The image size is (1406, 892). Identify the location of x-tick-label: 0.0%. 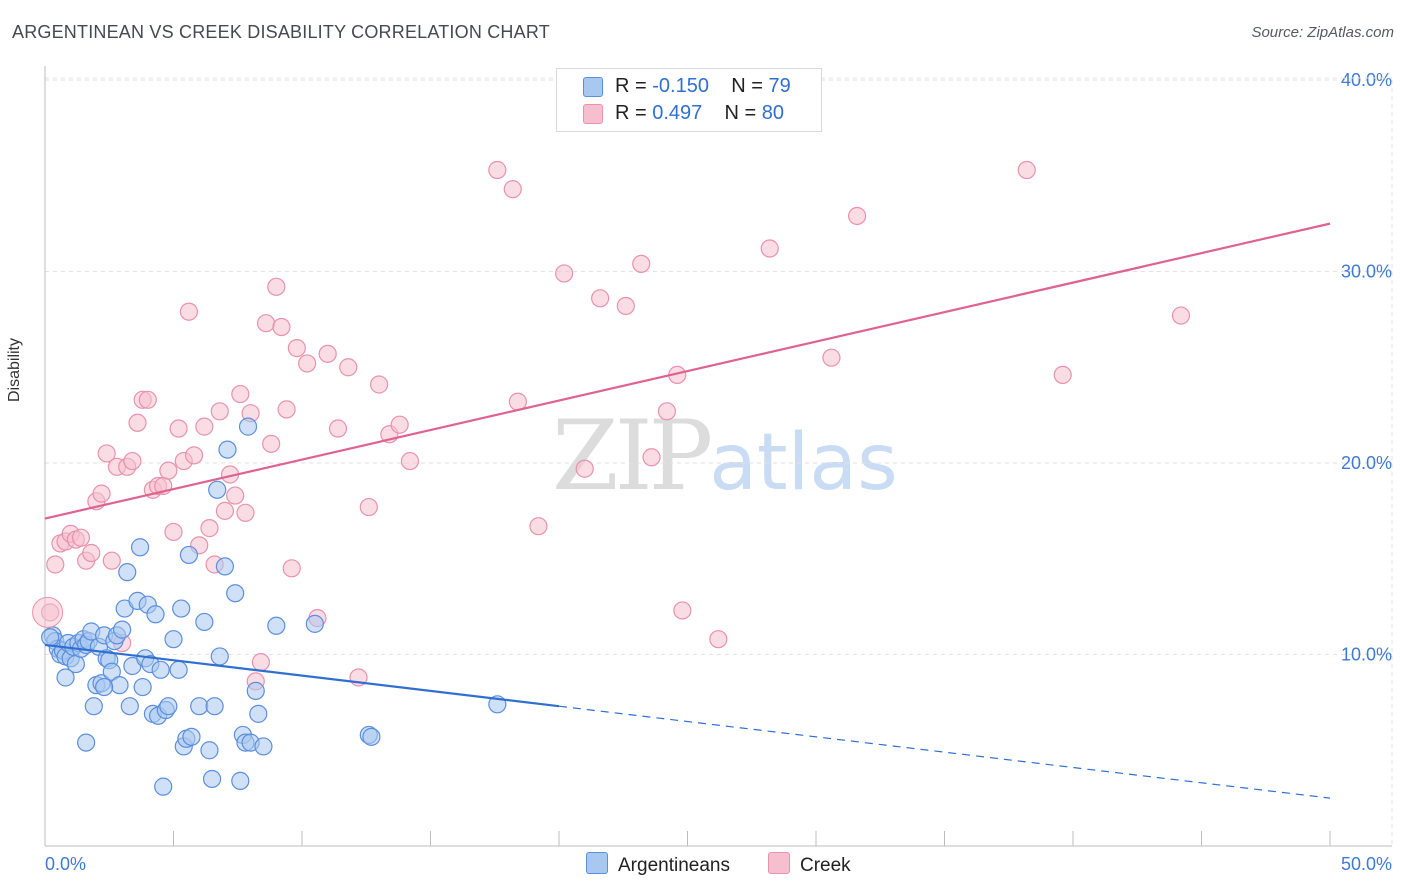
(65, 864).